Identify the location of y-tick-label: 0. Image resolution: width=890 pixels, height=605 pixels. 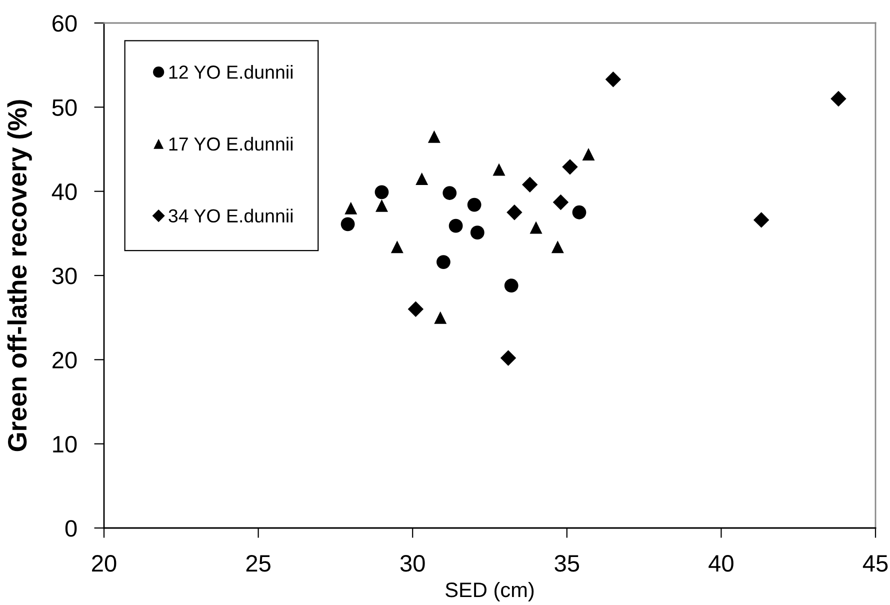
(71, 528).